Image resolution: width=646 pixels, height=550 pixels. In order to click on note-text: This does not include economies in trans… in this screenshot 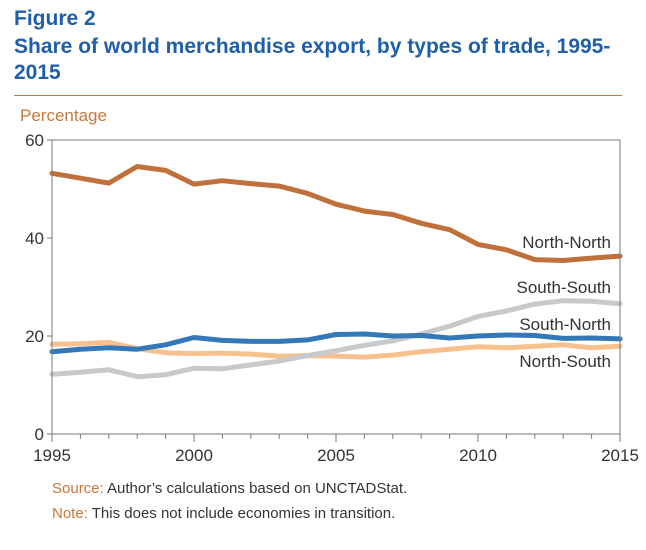, I will do `click(241, 513)`.